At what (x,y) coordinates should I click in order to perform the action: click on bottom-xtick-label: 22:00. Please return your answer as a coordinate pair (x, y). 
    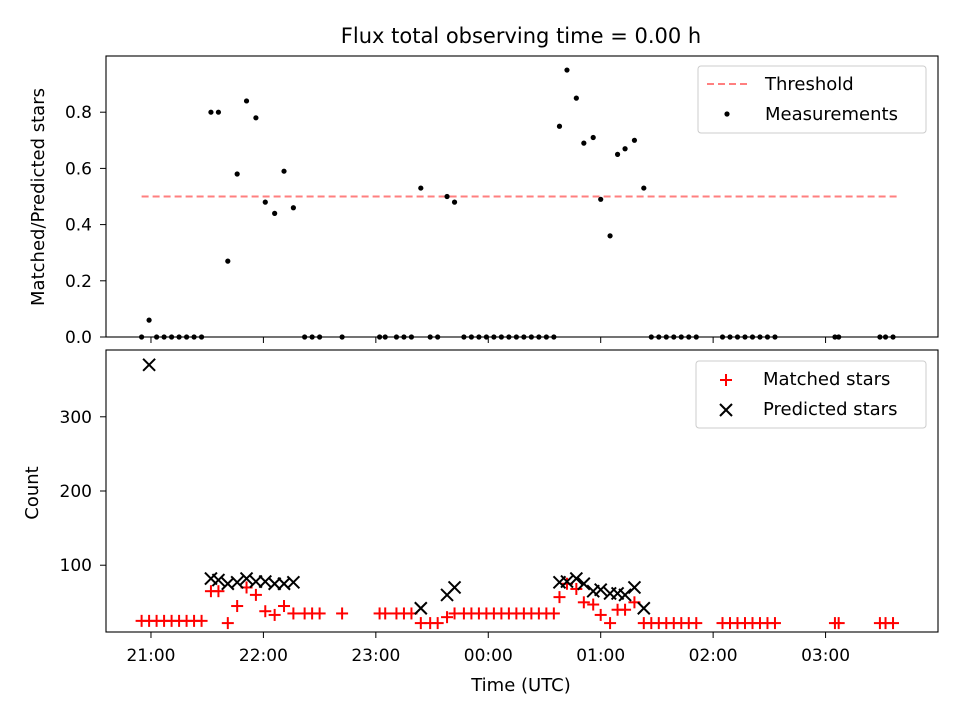
    Looking at the image, I should click on (263, 656).